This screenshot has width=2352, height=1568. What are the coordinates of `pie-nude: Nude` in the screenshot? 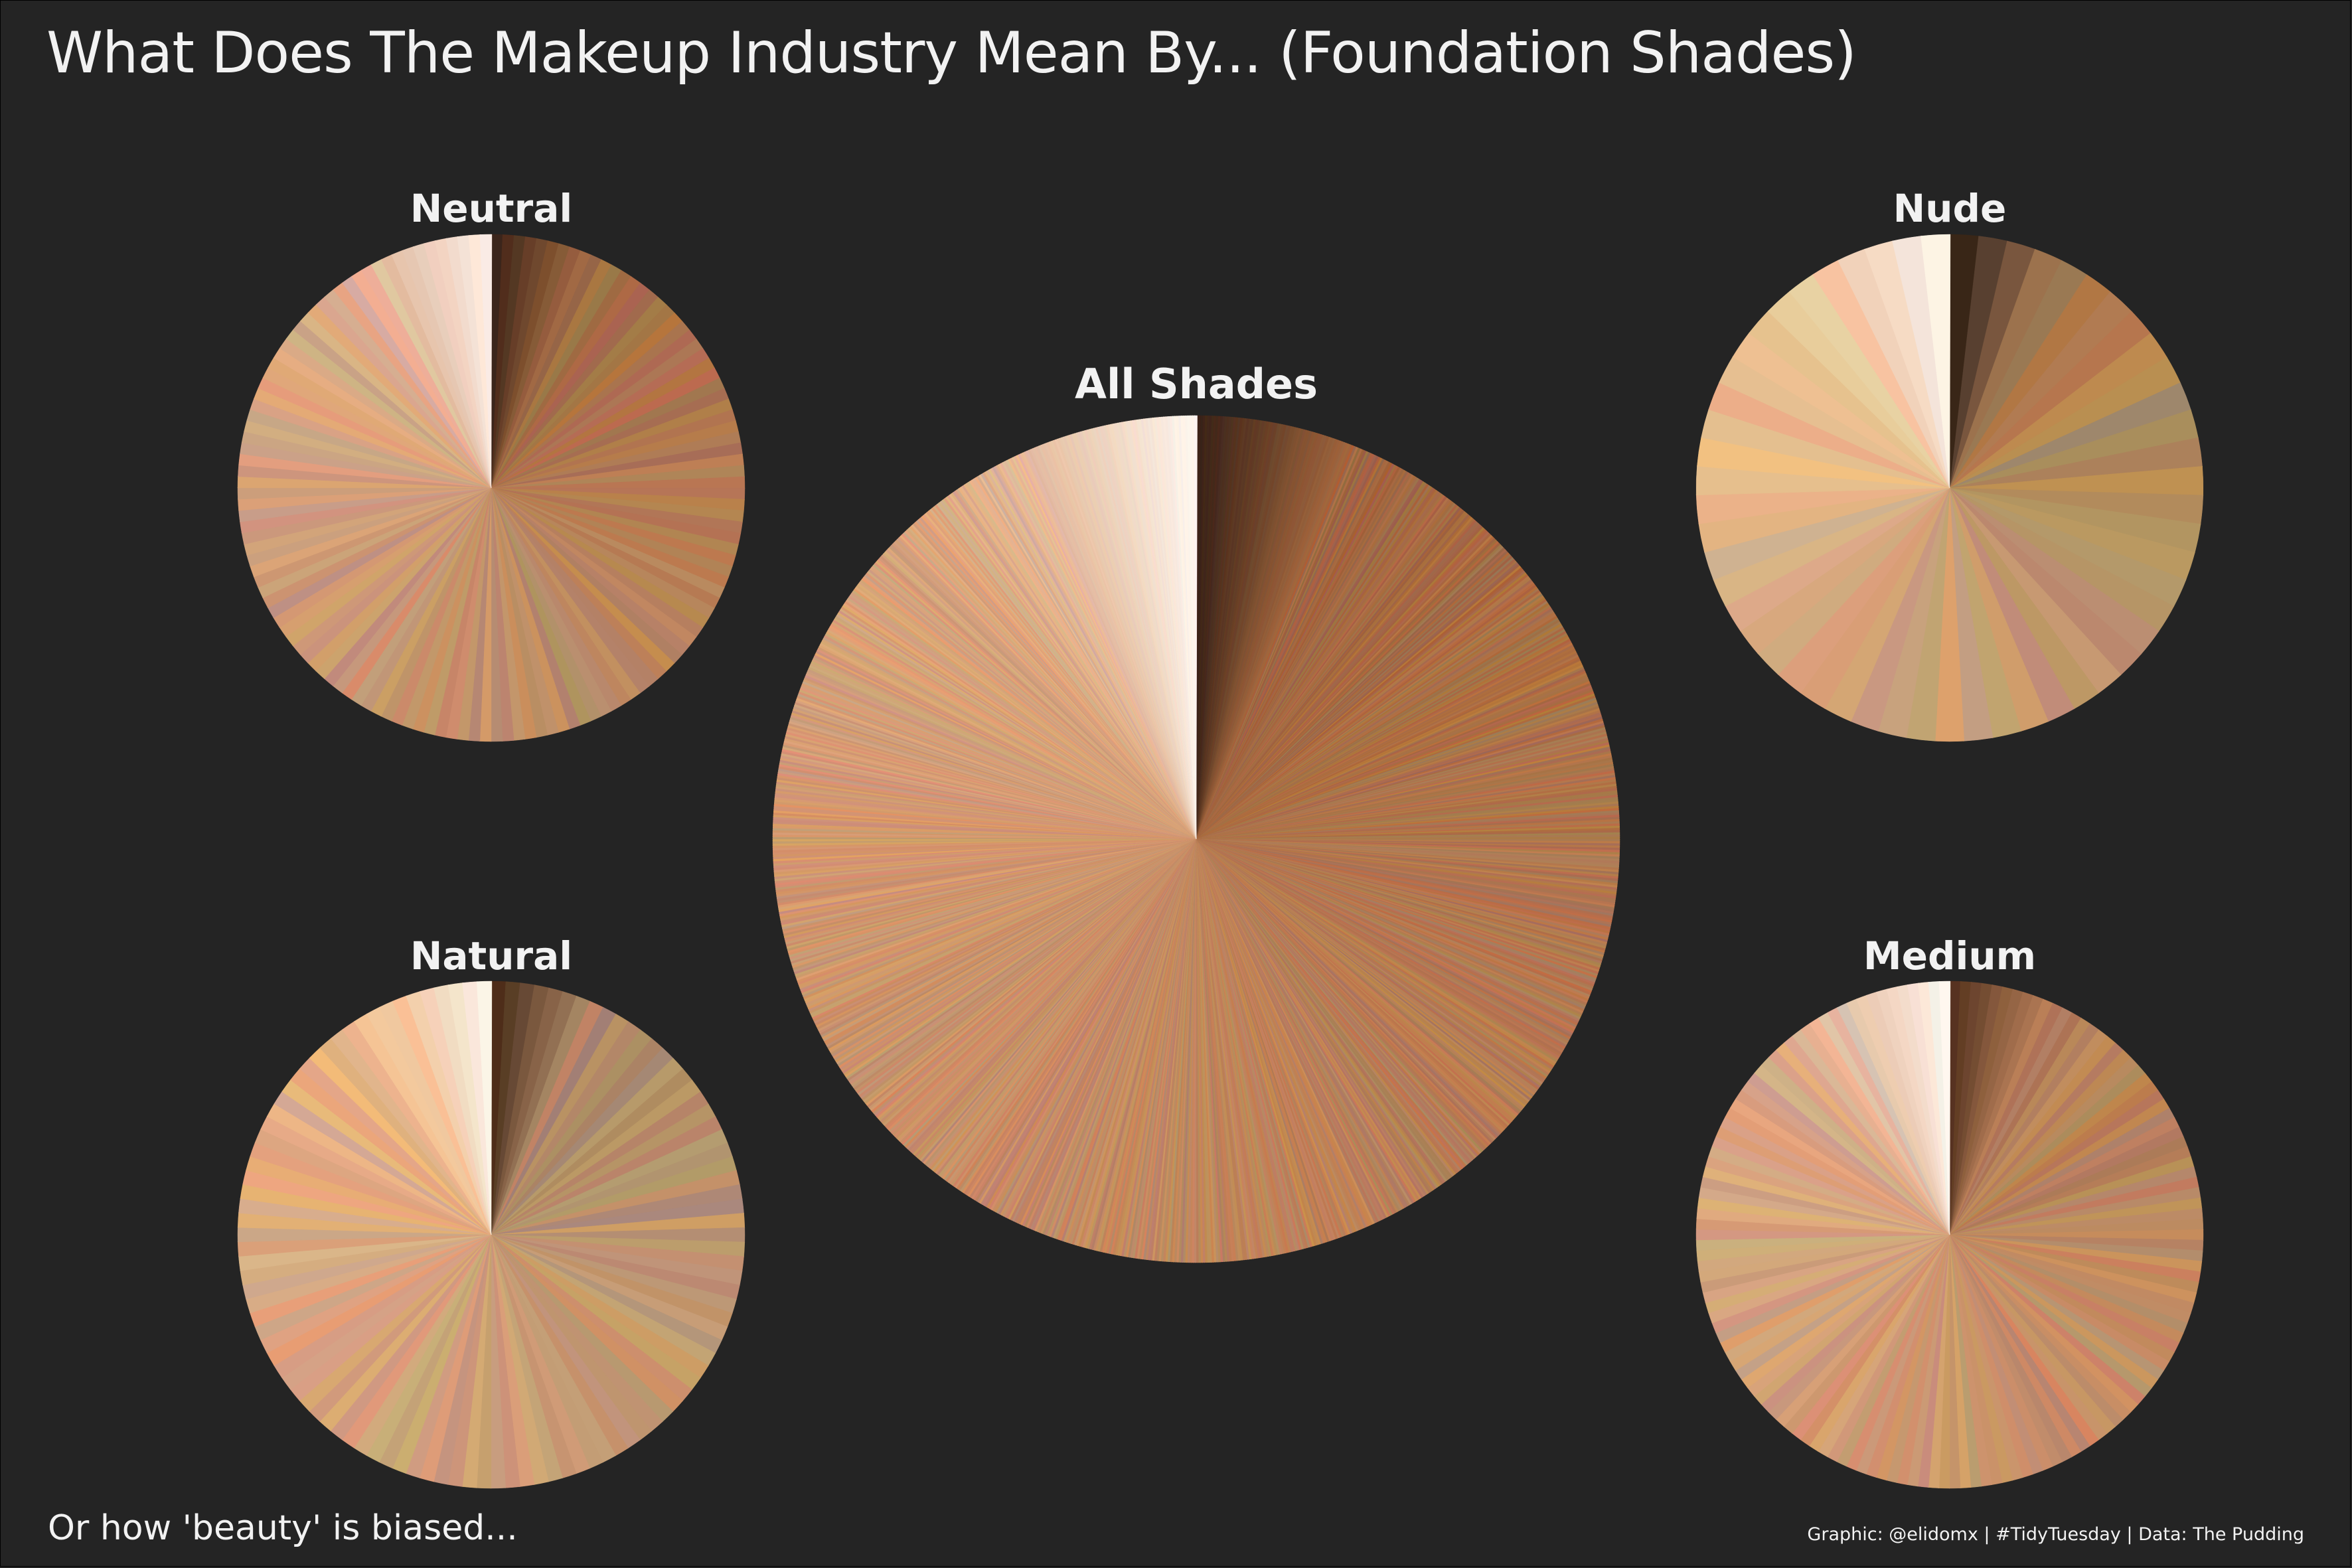 It's located at (1950, 464).